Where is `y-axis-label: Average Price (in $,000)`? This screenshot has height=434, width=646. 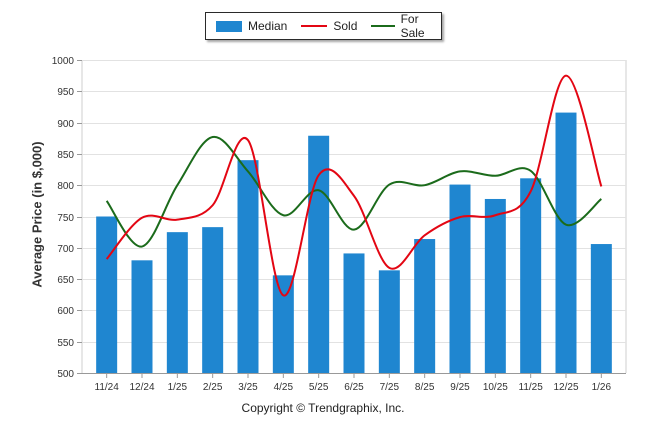 y-axis-label: Average Price (in $,000) is located at coordinates (37, 214).